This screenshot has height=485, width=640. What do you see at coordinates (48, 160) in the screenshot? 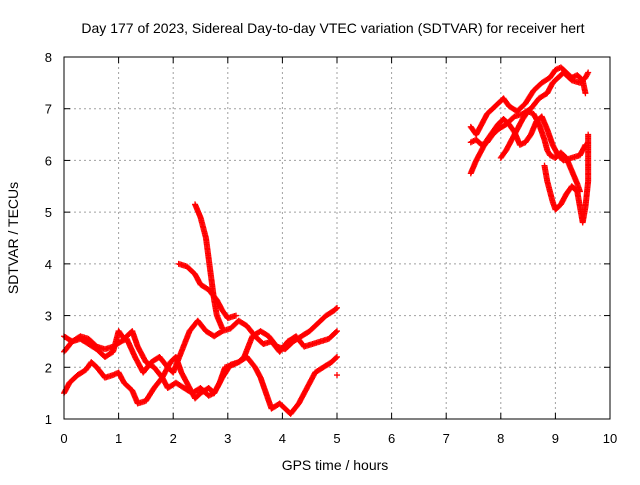
I see `y-tick-label: 6` at bounding box center [48, 160].